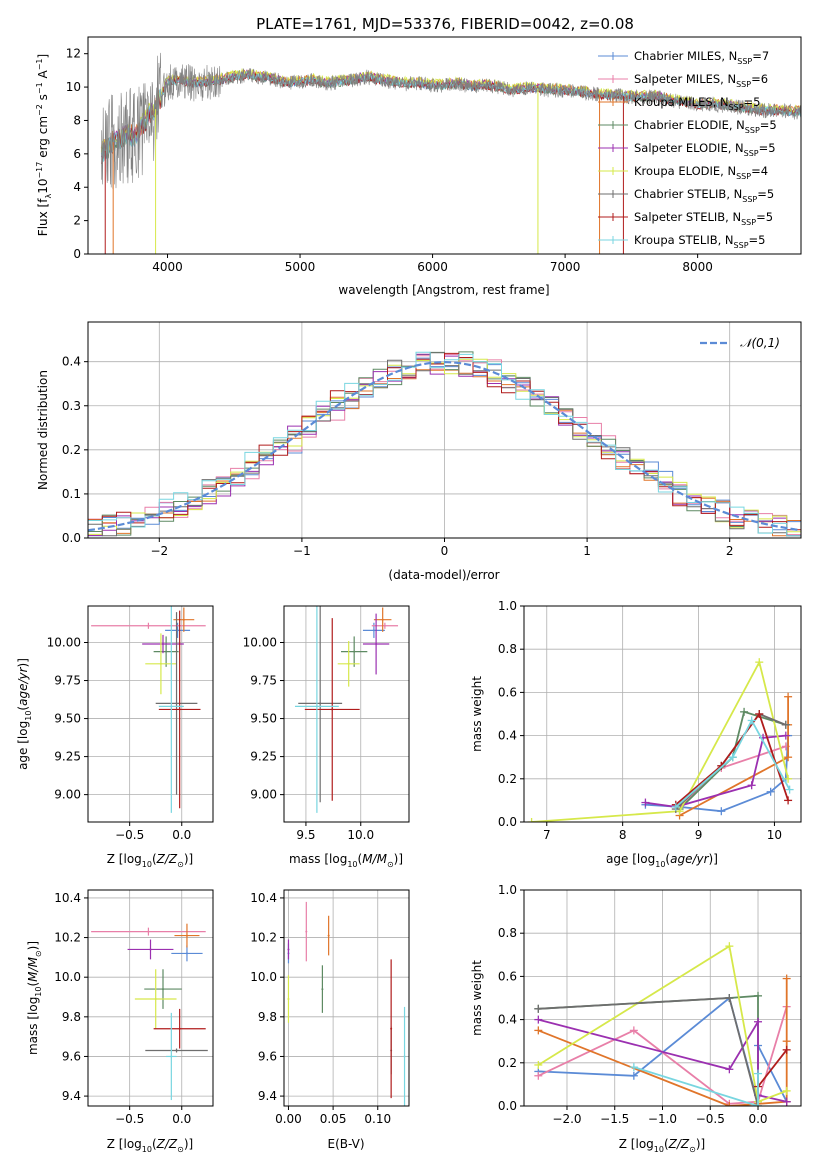  What do you see at coordinates (129, 1119) in the screenshot?
I see `x-tick-label: −0.5` at bounding box center [129, 1119].